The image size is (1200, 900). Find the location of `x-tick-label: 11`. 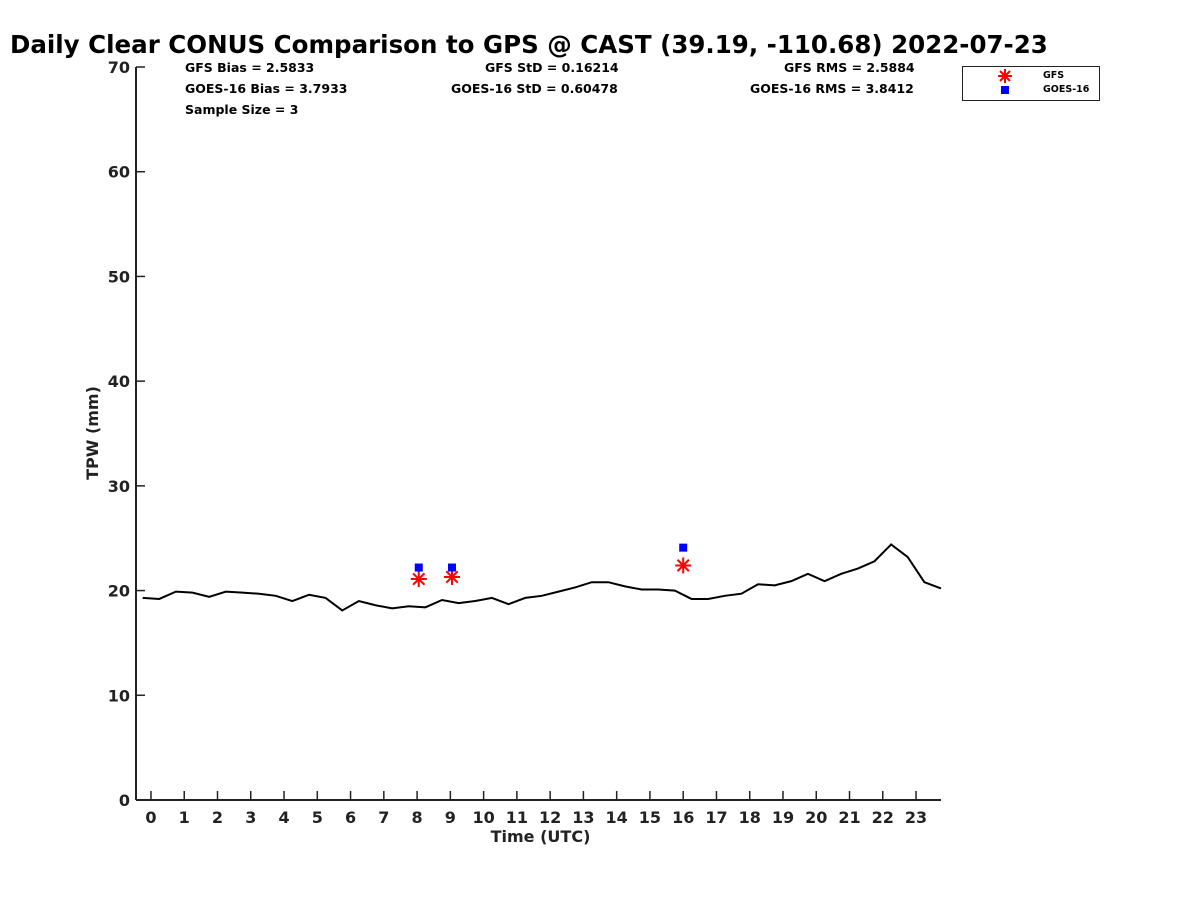

x-tick-label: 11 is located at coordinates (517, 817).